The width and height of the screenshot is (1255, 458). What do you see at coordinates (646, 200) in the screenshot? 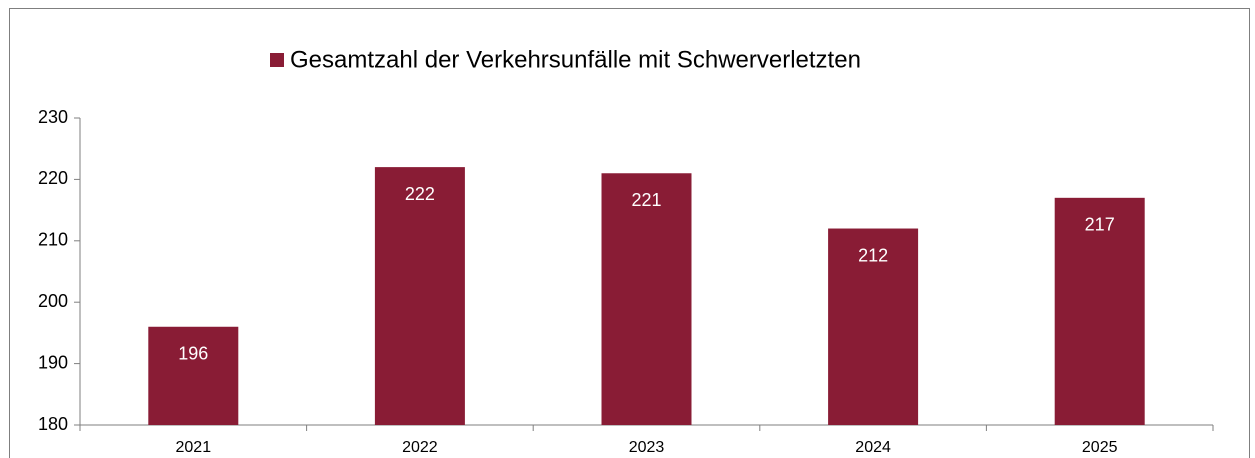
I see `data-label: 221` at bounding box center [646, 200].